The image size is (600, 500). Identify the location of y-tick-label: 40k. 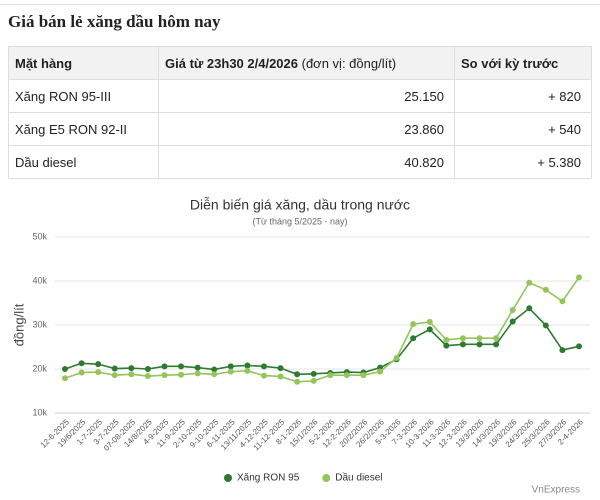
(39, 280).